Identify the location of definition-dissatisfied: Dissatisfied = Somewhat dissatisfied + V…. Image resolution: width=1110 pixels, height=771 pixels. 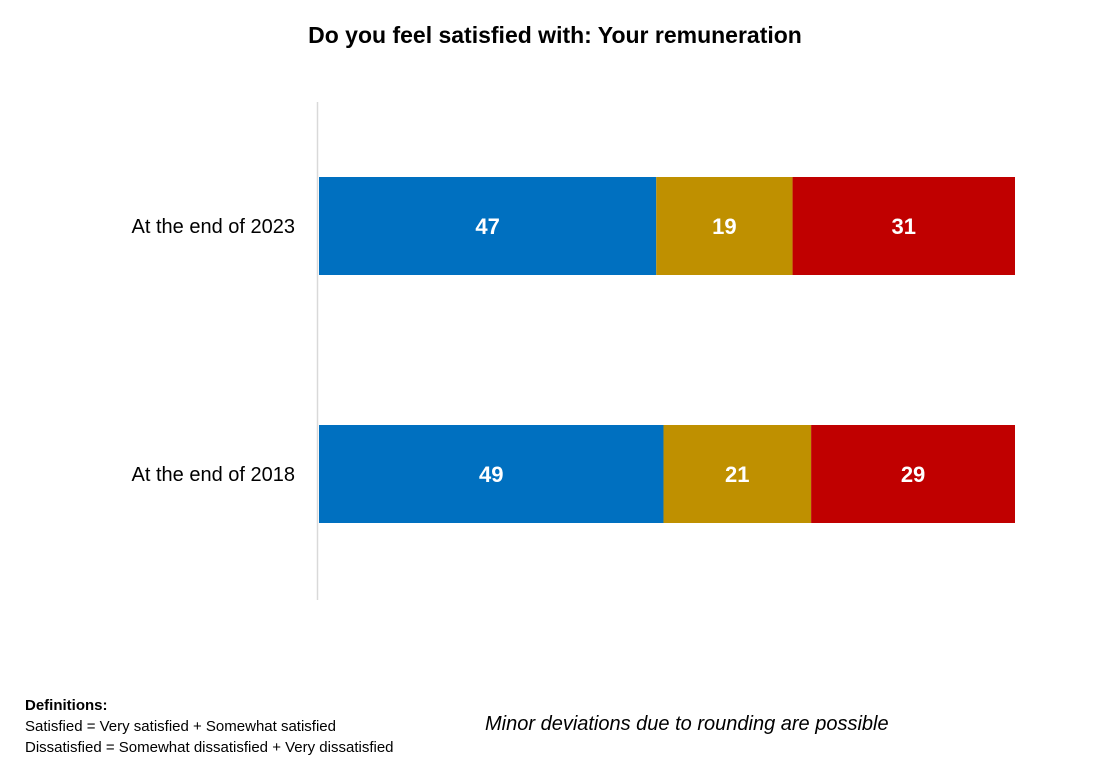
(209, 747).